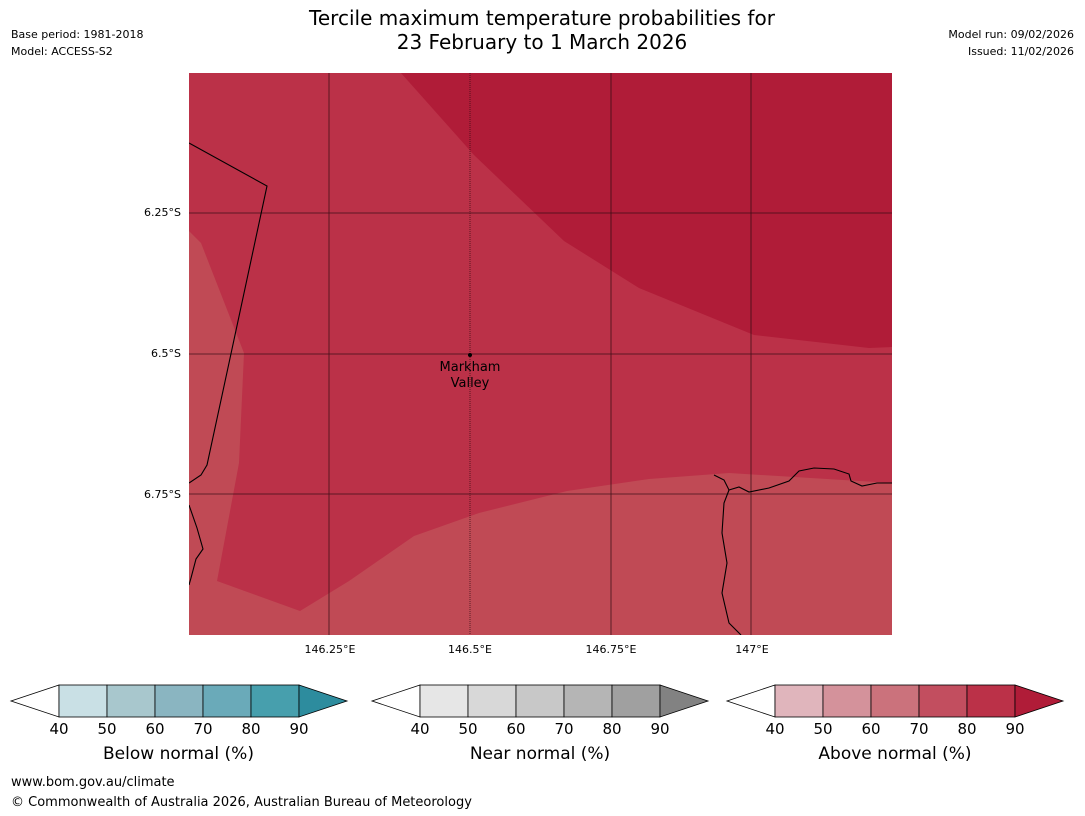 Image resolution: width=1085 pixels, height=816 pixels. What do you see at coordinates (107, 729) in the screenshot?
I see `legend-below-tick: 50` at bounding box center [107, 729].